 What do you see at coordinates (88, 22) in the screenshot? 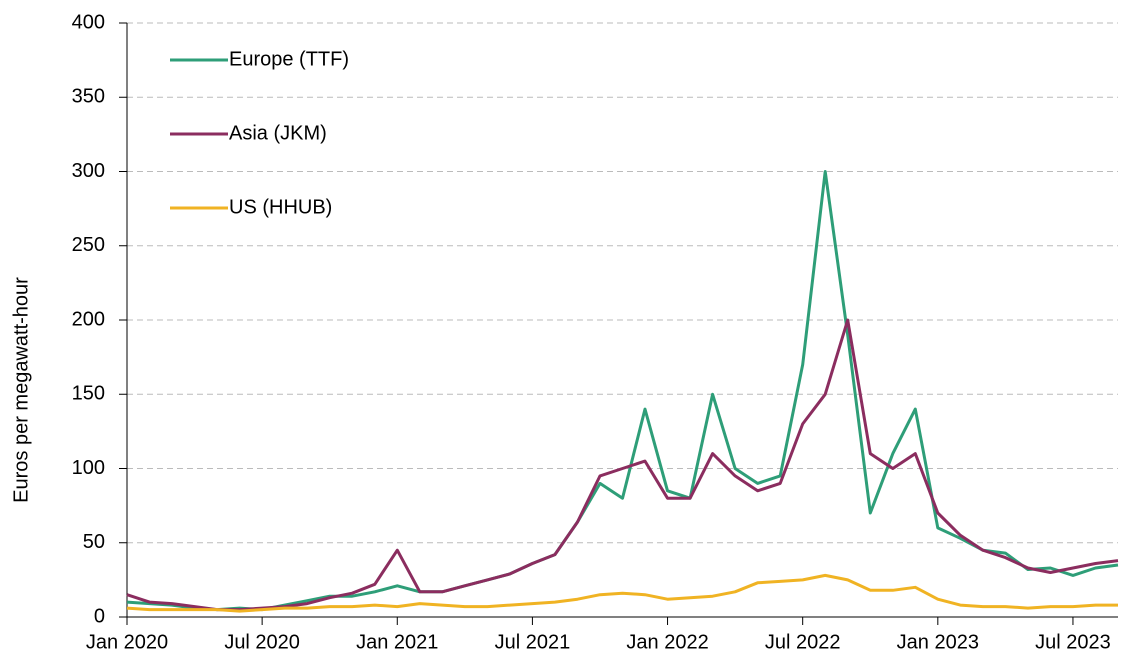
I see `y-tick-label: 400` at bounding box center [88, 22].